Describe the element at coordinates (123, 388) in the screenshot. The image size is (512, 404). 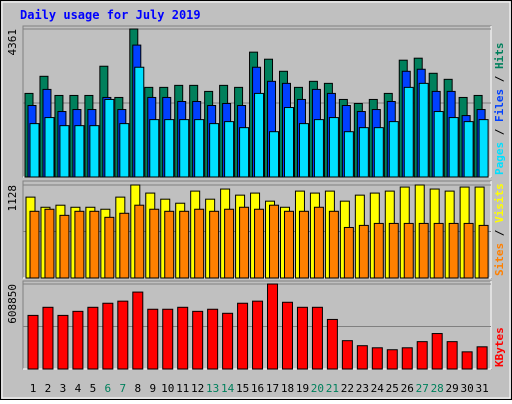
I see `x-tick-label: 7` at that location.